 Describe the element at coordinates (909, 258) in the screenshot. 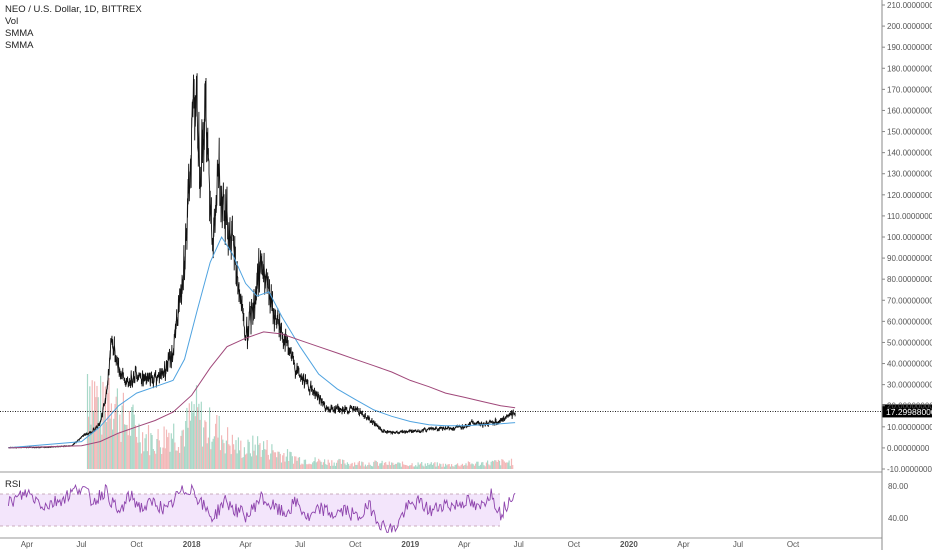

I see `price-tick-label: 90.00000000` at that location.